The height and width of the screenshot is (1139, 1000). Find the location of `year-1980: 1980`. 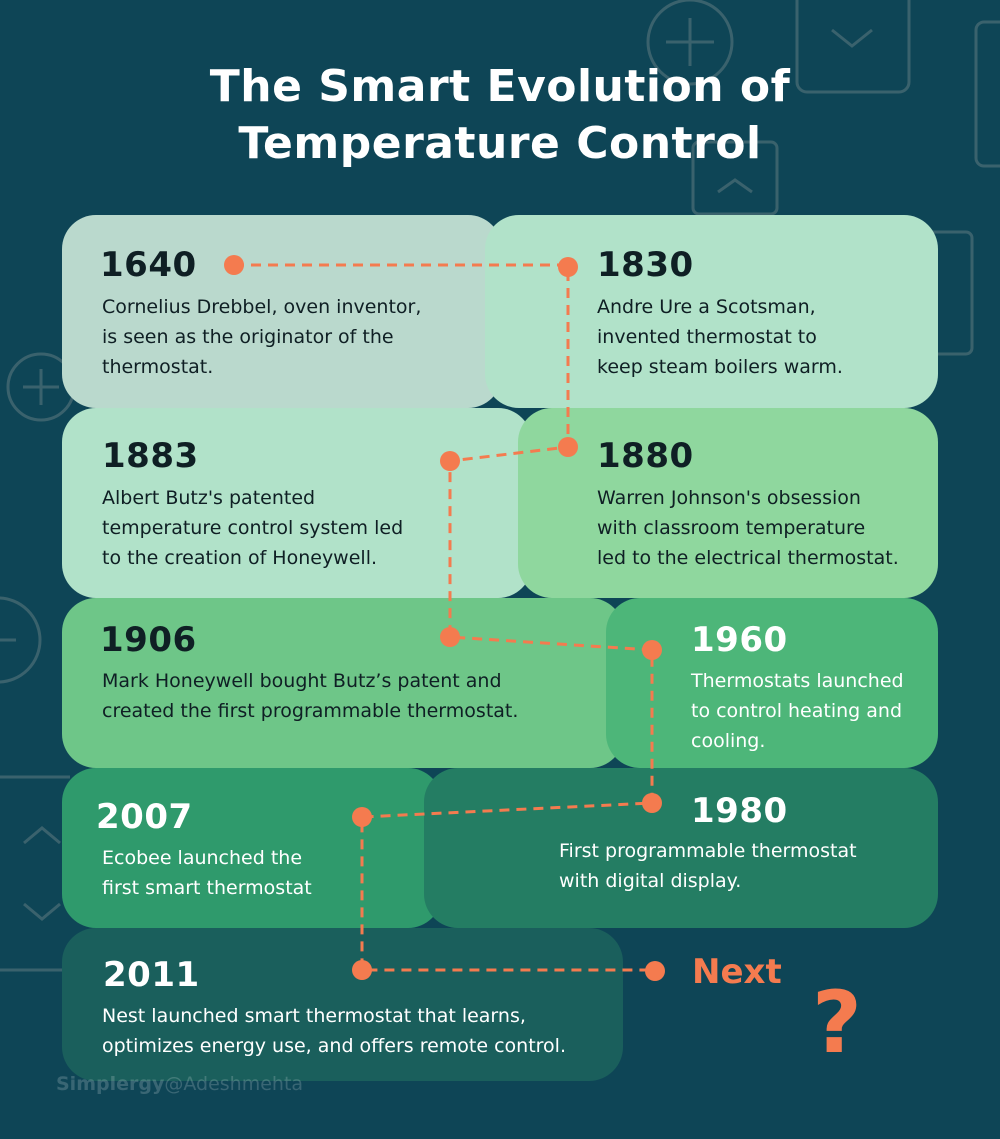

year-1980: 1980 is located at coordinates (739, 811).